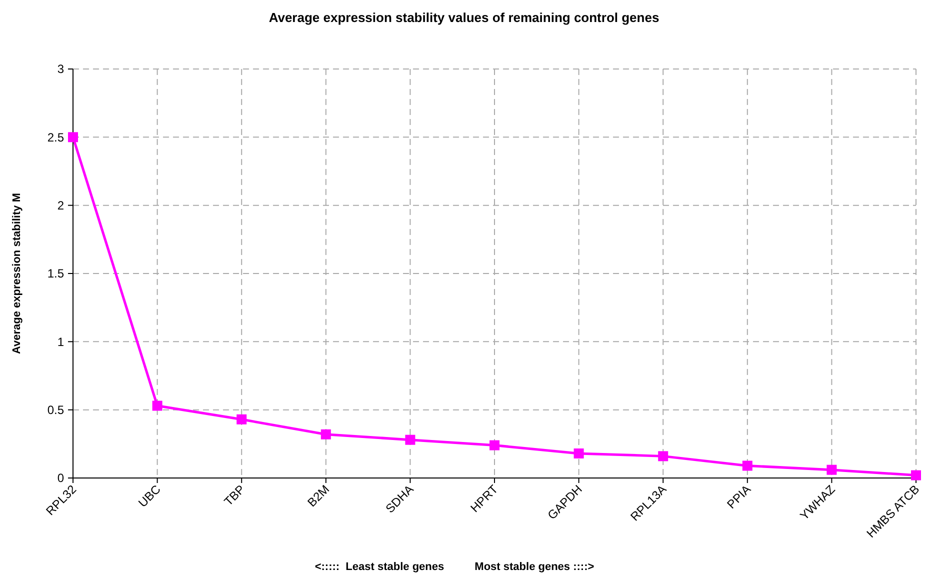  I want to click on x-tick-label: TBP, so click(234, 495).